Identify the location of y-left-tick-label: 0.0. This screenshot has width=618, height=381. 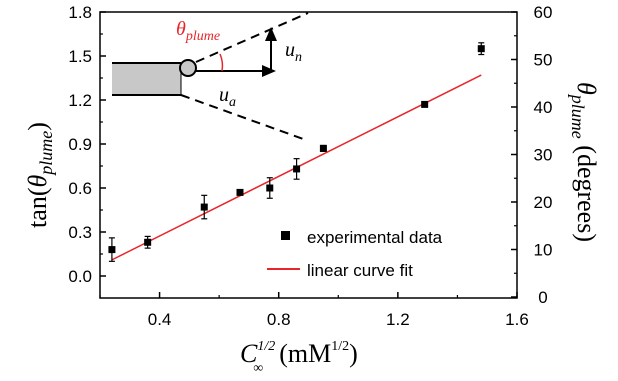
(80, 276).